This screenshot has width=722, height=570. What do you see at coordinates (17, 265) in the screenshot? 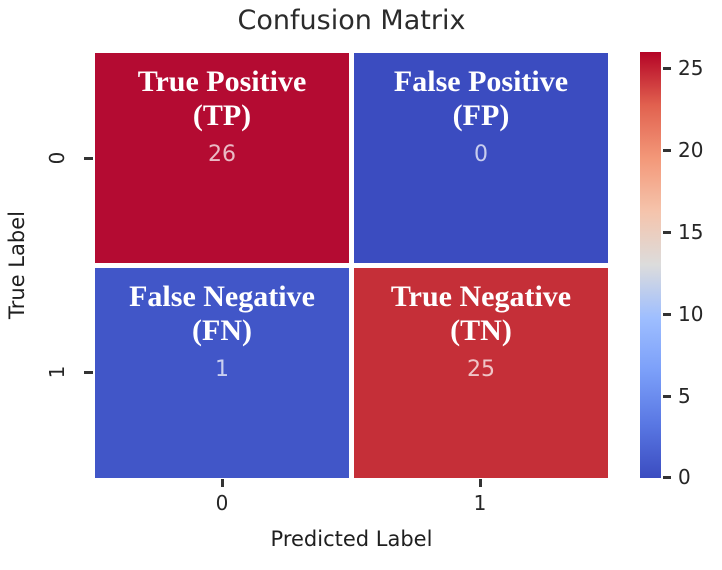
I see `y-axis-label: True Label` at bounding box center [17, 265].